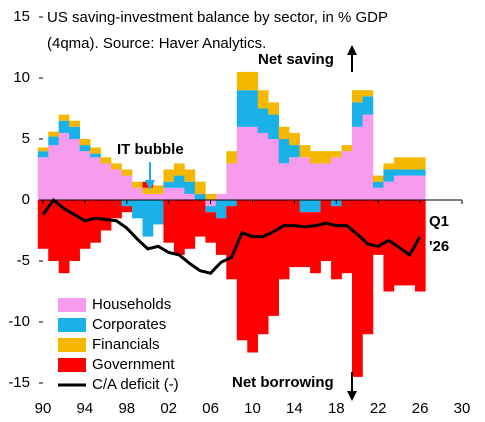  I want to click on x-tick-label: 02, so click(168, 408).